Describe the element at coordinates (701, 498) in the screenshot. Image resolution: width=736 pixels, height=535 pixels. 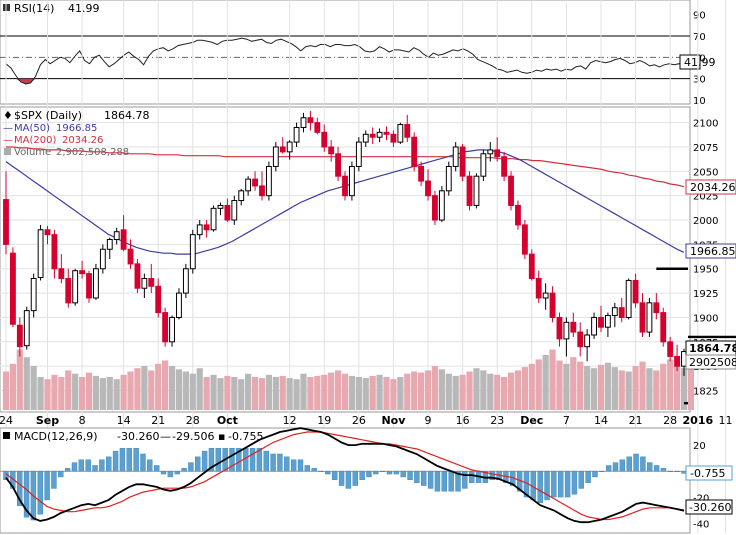
I see `macd-tick-label: -20` at that location.